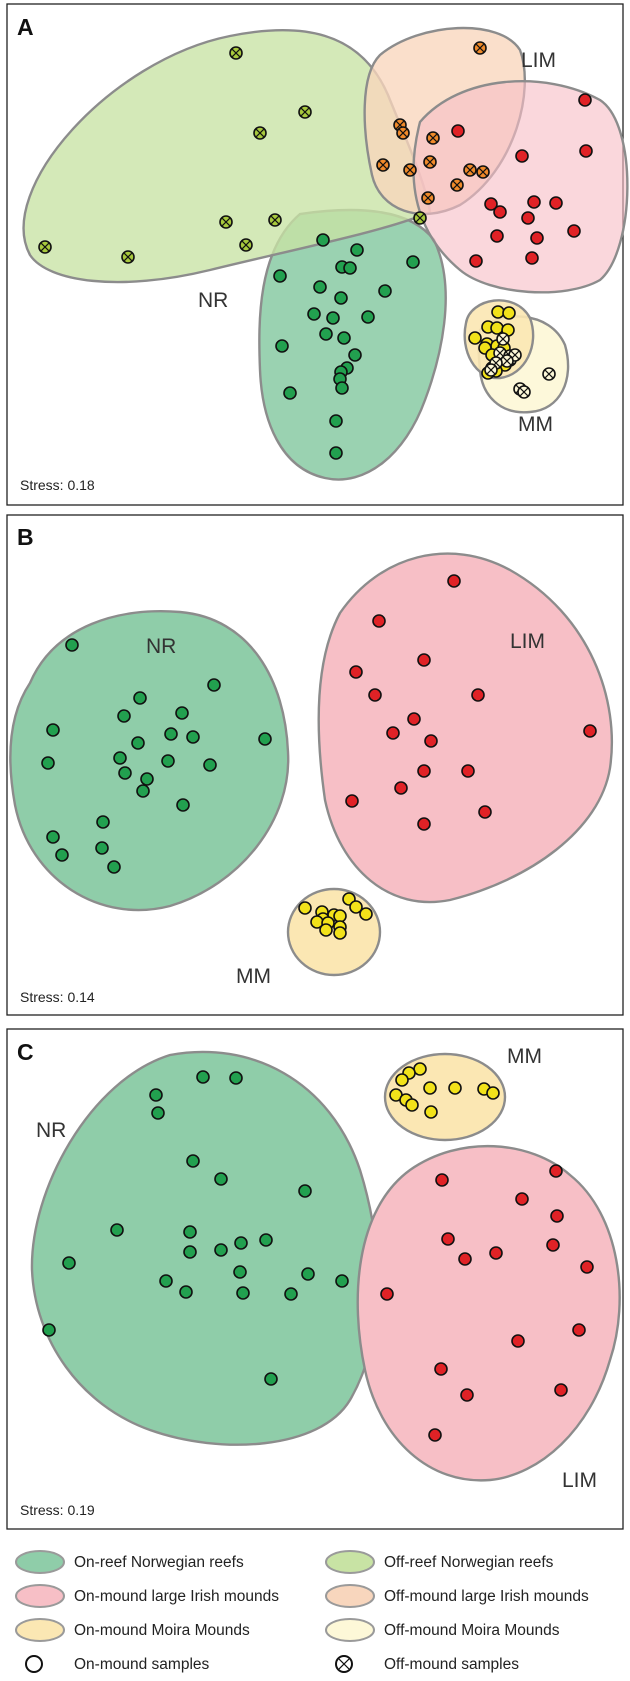  What do you see at coordinates (213, 300) in the screenshot?
I see `panel-a-label-nr: NR` at bounding box center [213, 300].